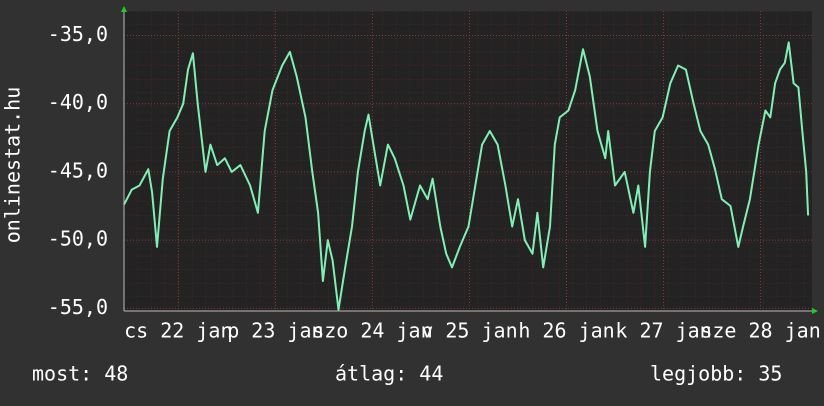 The image size is (824, 406). What do you see at coordinates (566, 331) in the screenshot?
I see `x-tick-label: h 26 jan` at bounding box center [566, 331].